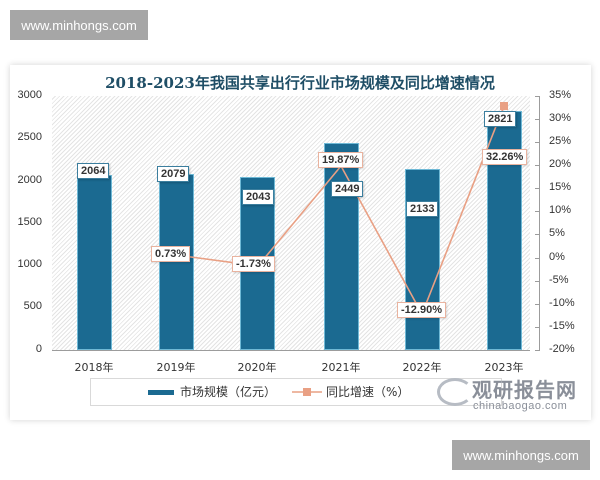 The image size is (600, 480). Describe the element at coordinates (258, 197) in the screenshot. I see `bar-value-label: 2043` at that location.